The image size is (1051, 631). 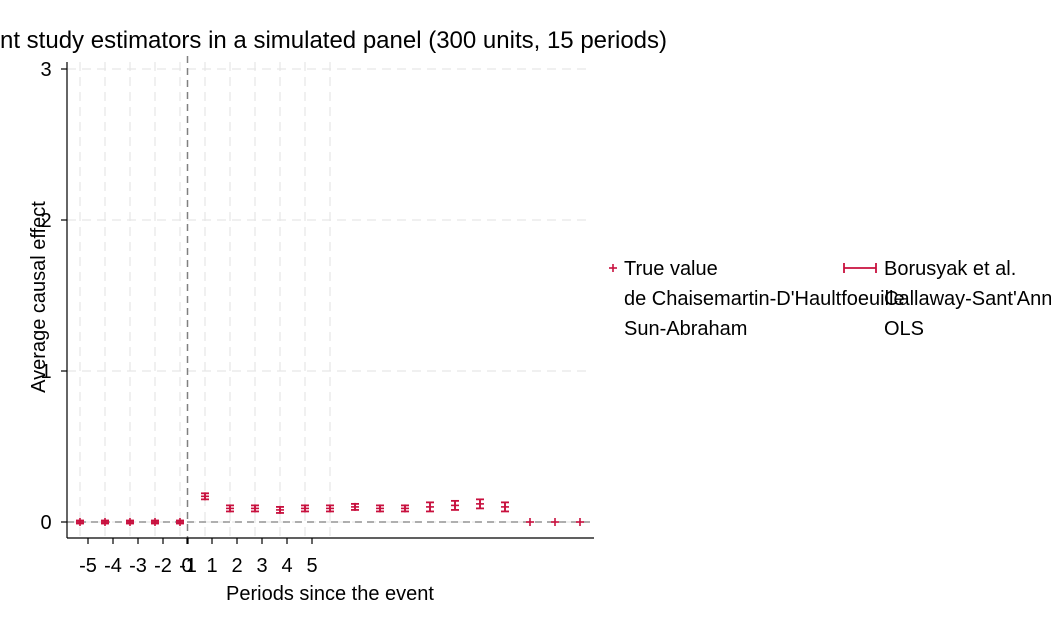 I want to click on y-tick-label: 3, so click(x=45, y=70).